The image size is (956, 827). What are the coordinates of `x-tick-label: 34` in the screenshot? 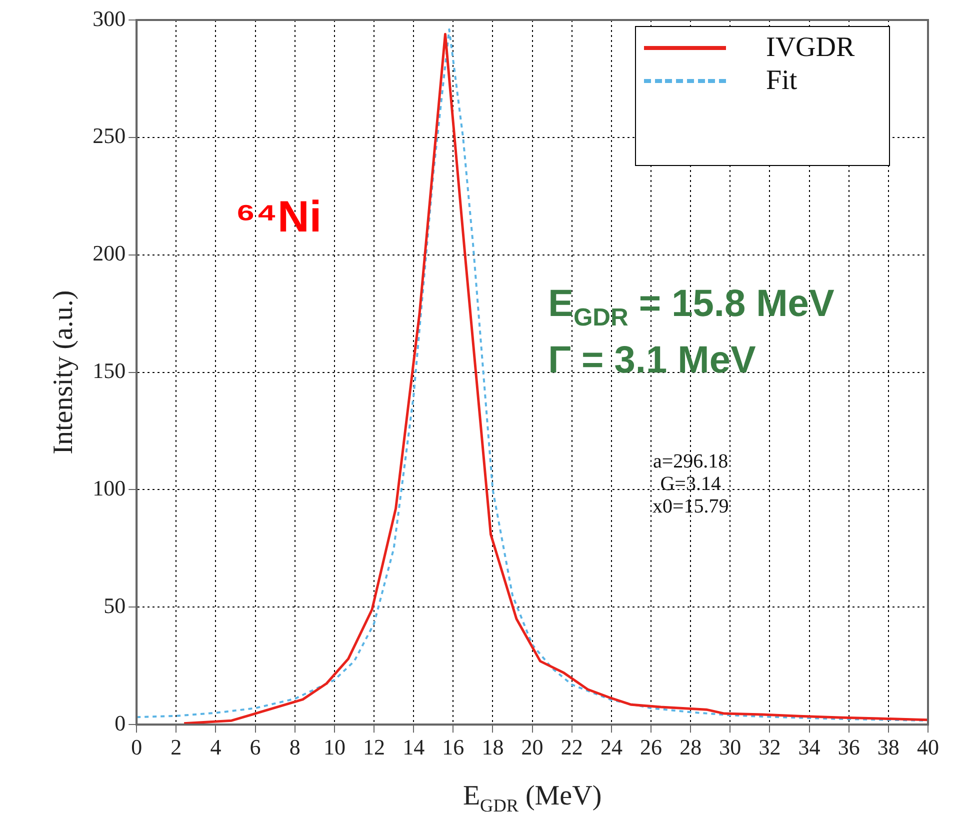 It's located at (809, 747).